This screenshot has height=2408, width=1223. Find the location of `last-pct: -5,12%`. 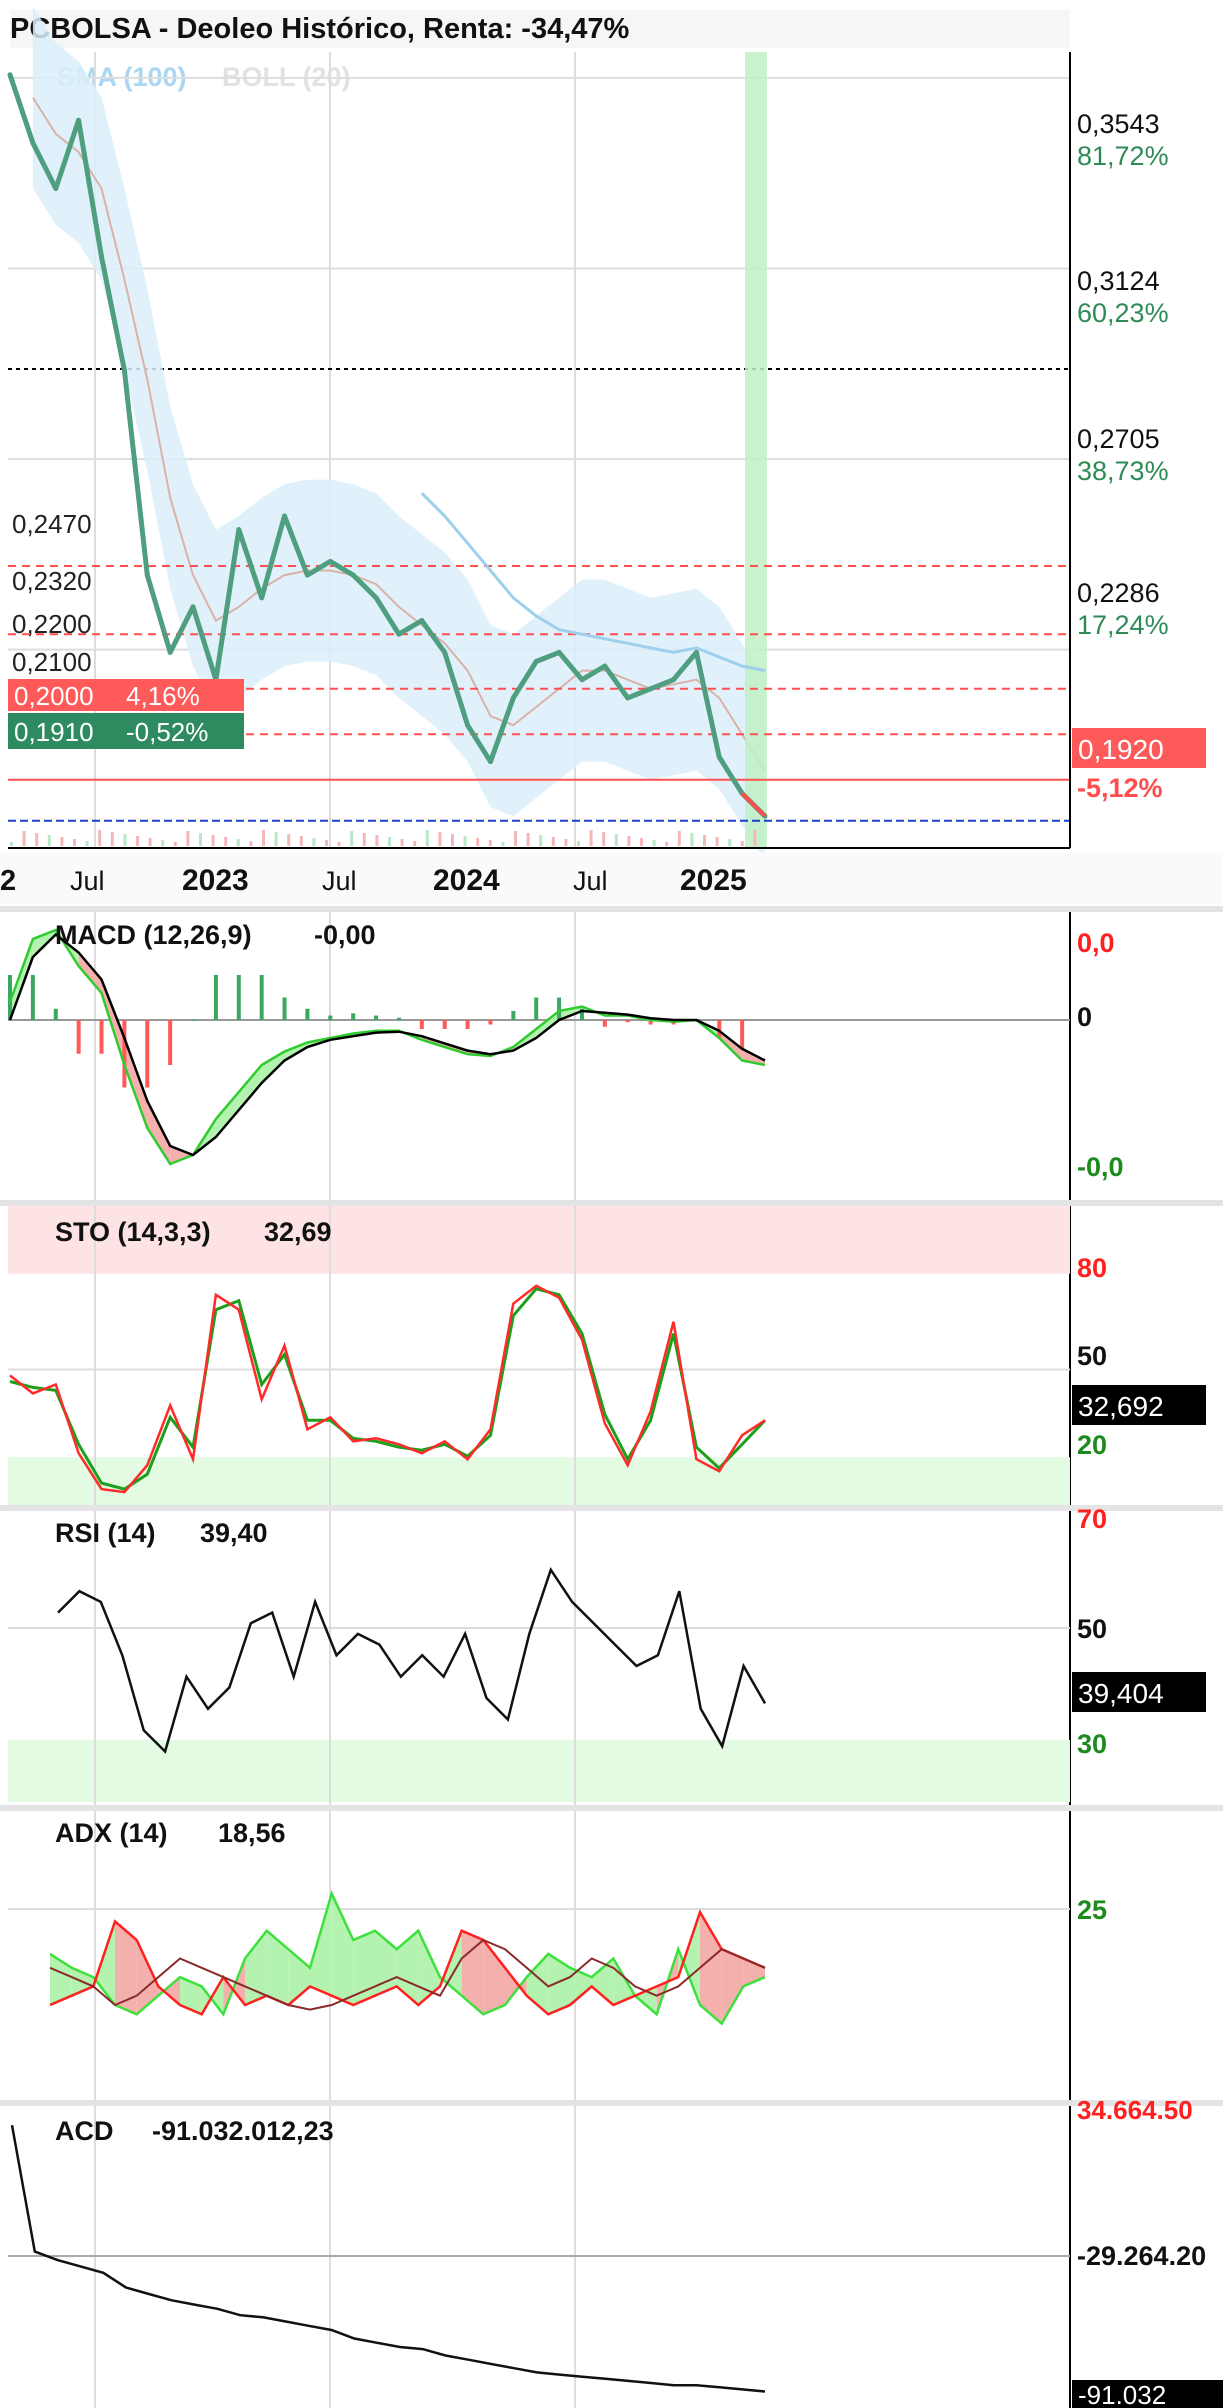

last-pct: -5,12% is located at coordinates (1120, 788).